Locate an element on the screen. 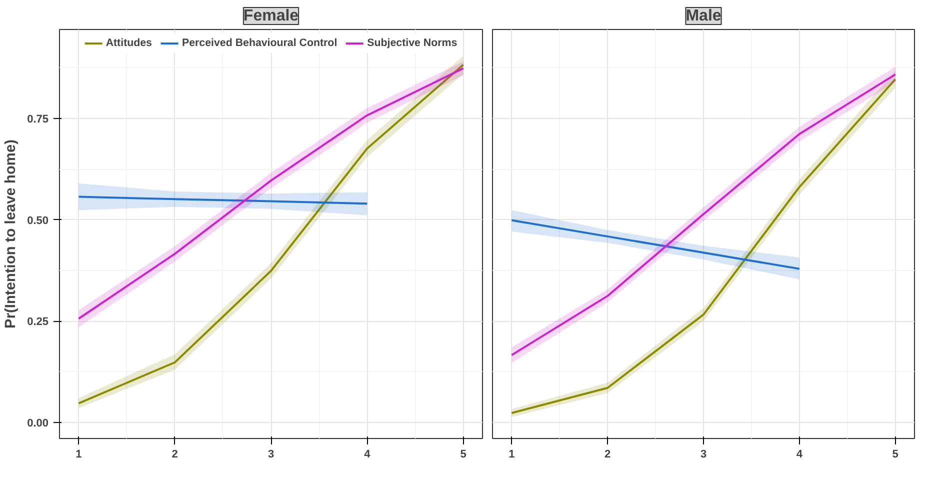  line-series is located at coordinates (223, 200).